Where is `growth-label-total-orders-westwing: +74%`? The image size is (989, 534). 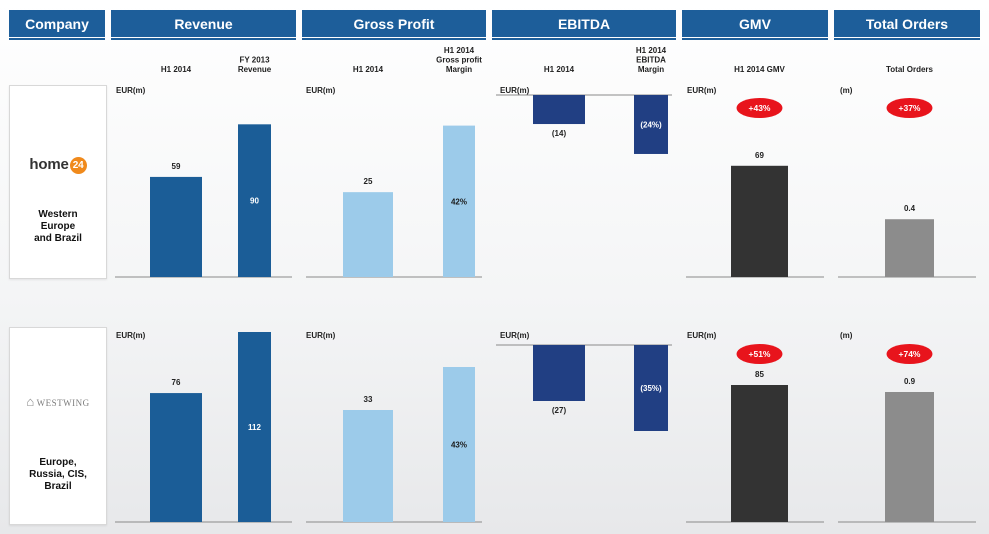
growth-label-total-orders-westwing: +74% is located at coordinates (910, 354).